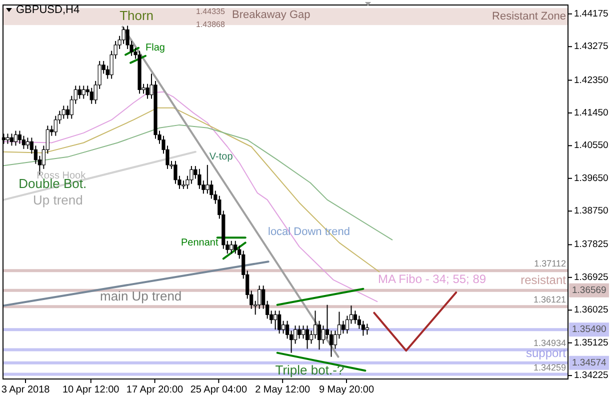  Describe the element at coordinates (309, 370) in the screenshot. I see `annotation: Triple bot.-?` at that location.